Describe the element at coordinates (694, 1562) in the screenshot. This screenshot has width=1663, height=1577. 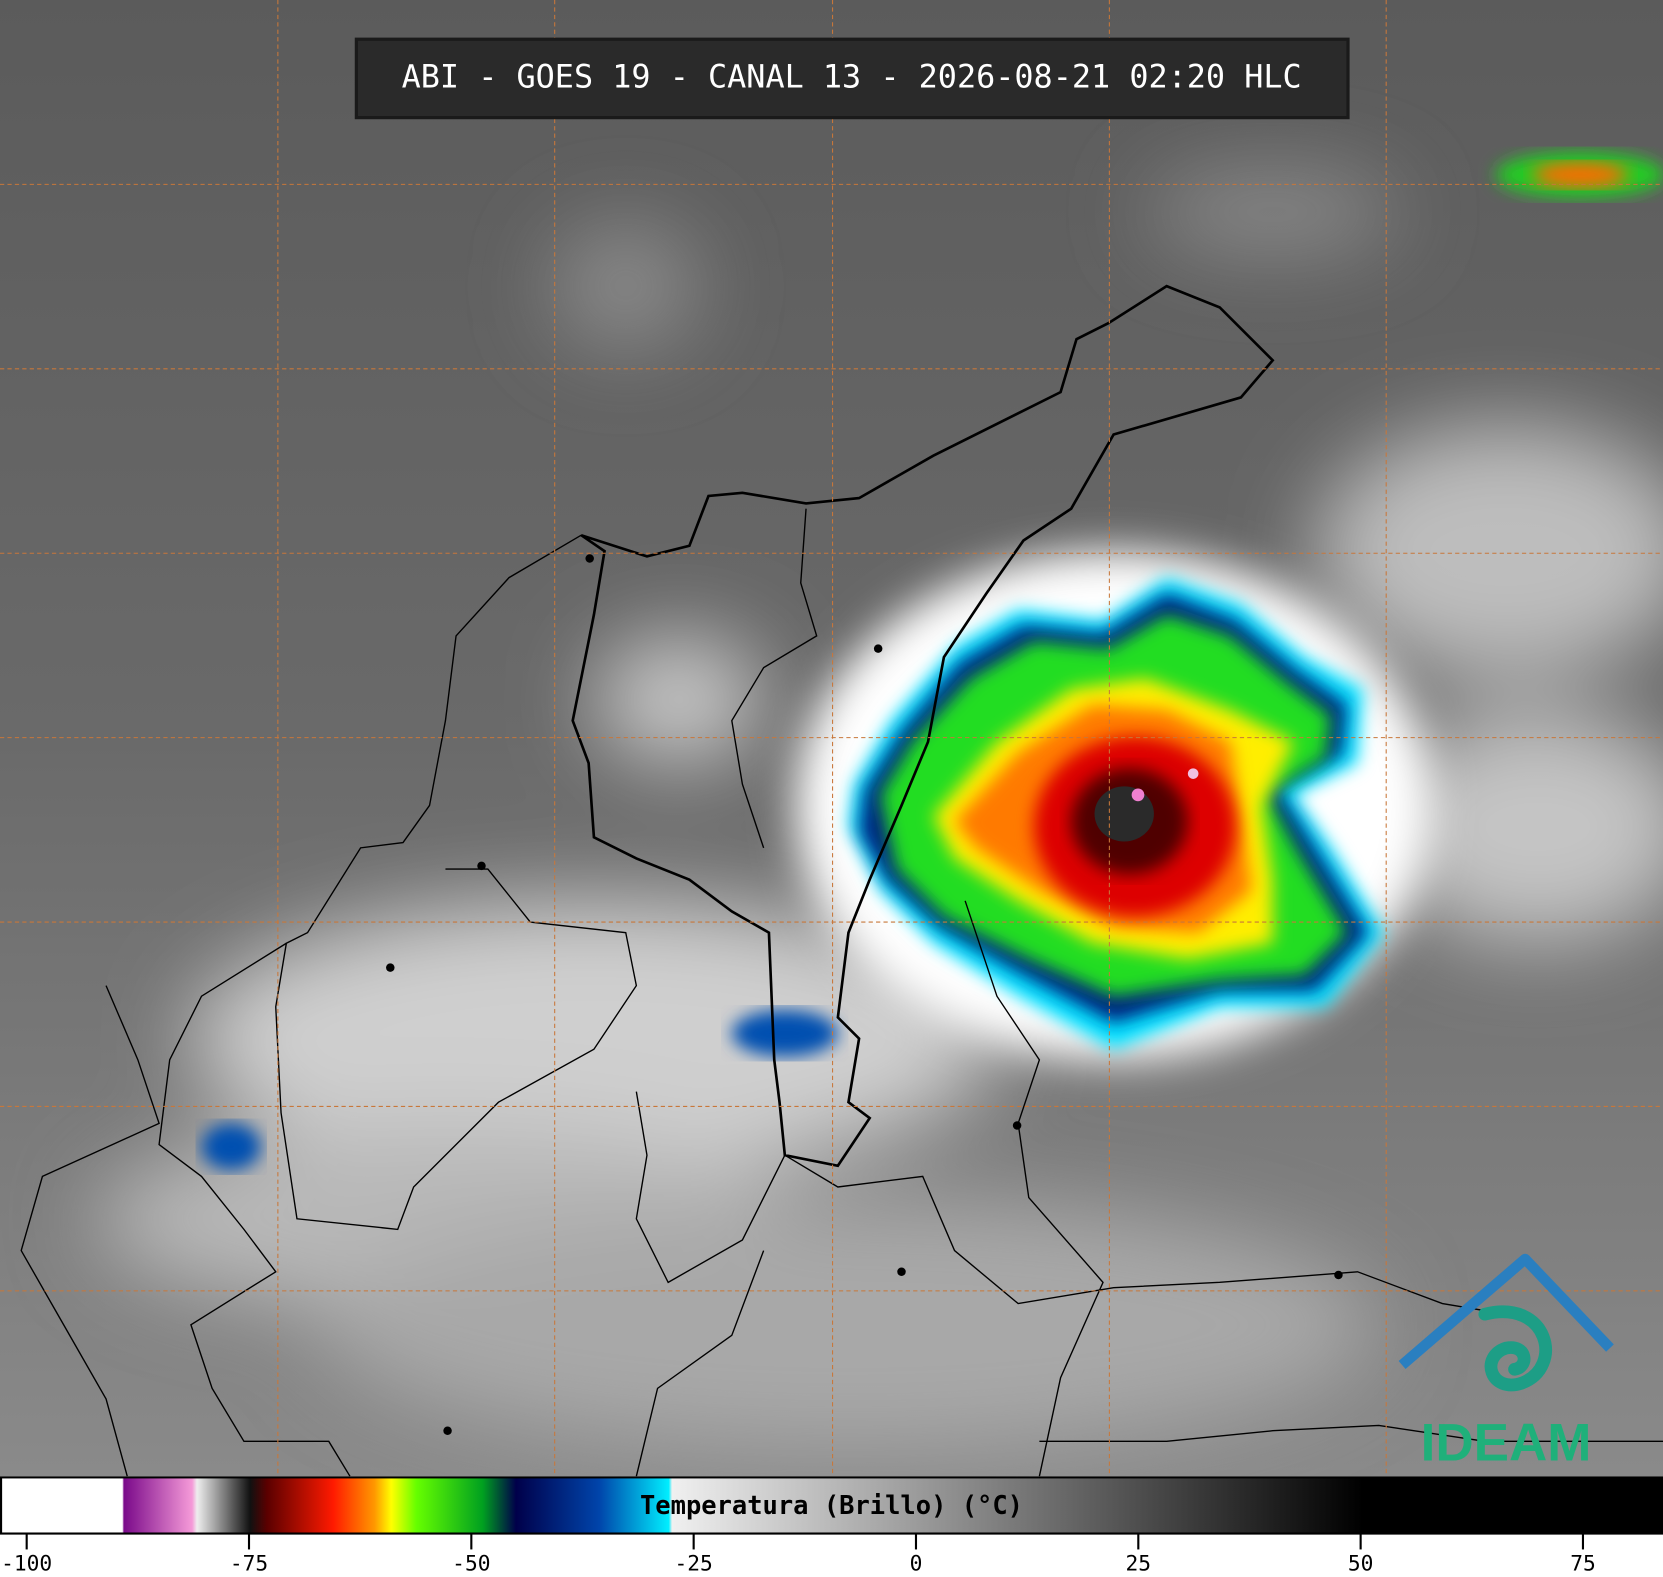
I see `tick-label: -25` at that location.